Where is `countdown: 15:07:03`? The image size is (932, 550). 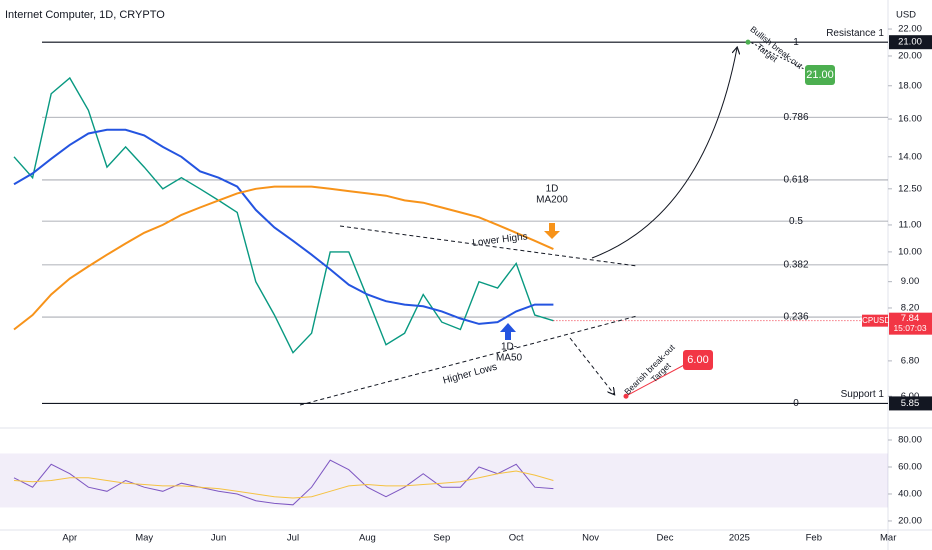 countdown: 15:07:03 is located at coordinates (909, 328).